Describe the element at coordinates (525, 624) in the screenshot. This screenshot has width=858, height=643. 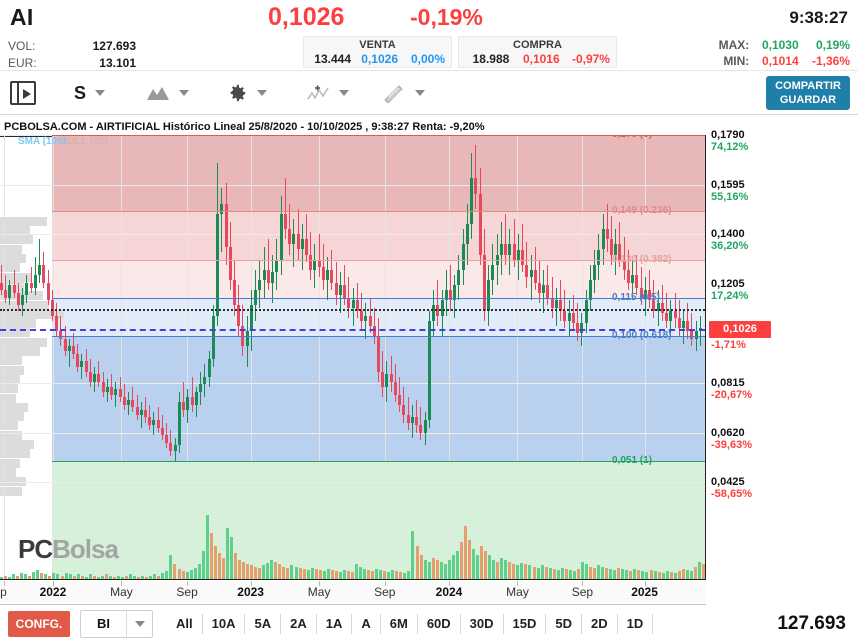
I see `timeframe-button-15d: 15D` at that location.